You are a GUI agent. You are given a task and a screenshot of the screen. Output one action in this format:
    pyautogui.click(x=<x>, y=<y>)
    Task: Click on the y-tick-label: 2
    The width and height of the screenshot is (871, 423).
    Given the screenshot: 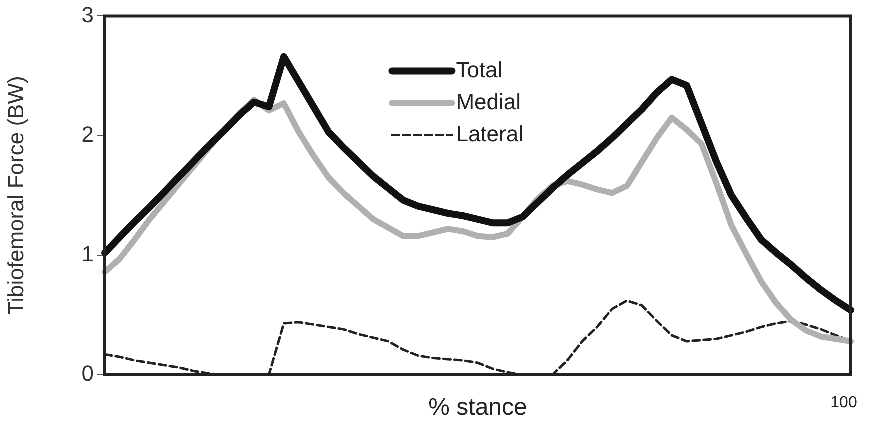 What is the action you would take?
    pyautogui.click(x=88, y=134)
    